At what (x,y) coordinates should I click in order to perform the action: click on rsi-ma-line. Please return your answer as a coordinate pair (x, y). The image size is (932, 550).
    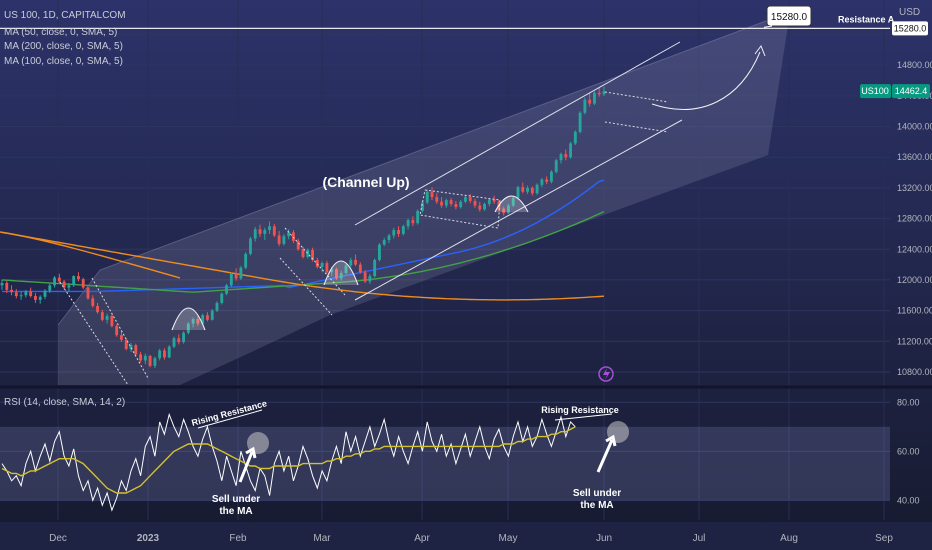
    Looking at the image, I should click on (288, 460).